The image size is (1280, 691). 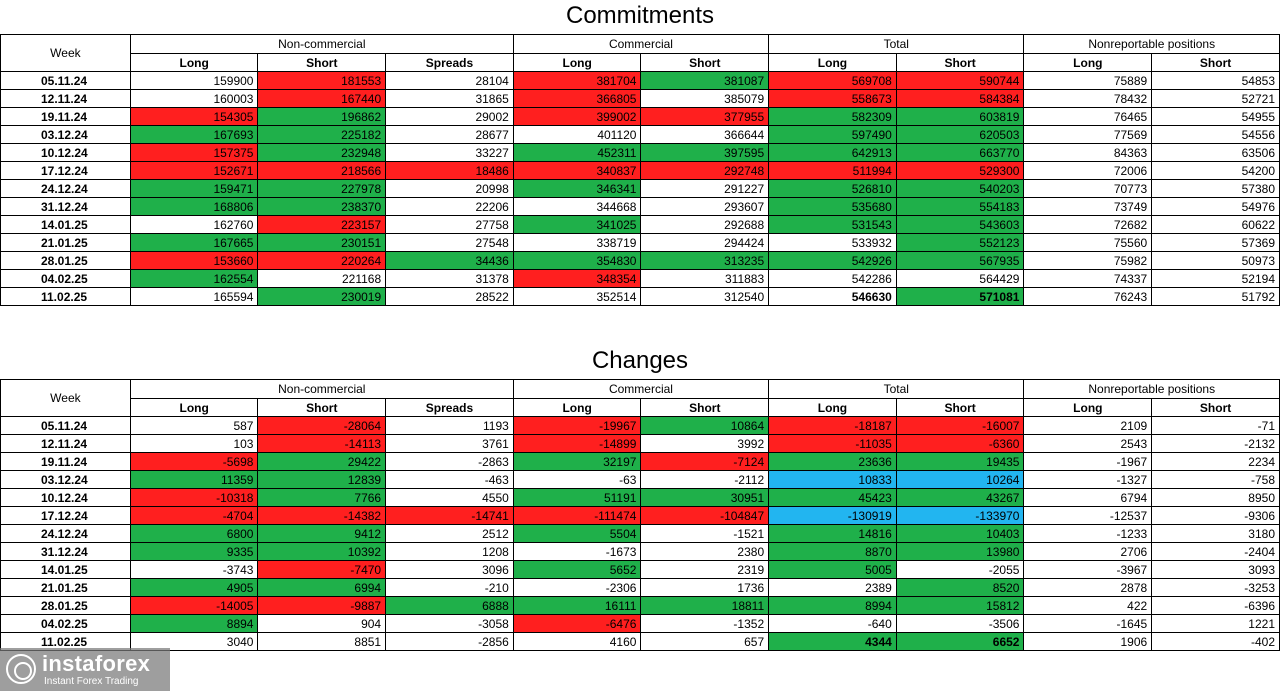 What do you see at coordinates (65, 623) in the screenshot?
I see `week-cell: 04.02.25` at bounding box center [65, 623].